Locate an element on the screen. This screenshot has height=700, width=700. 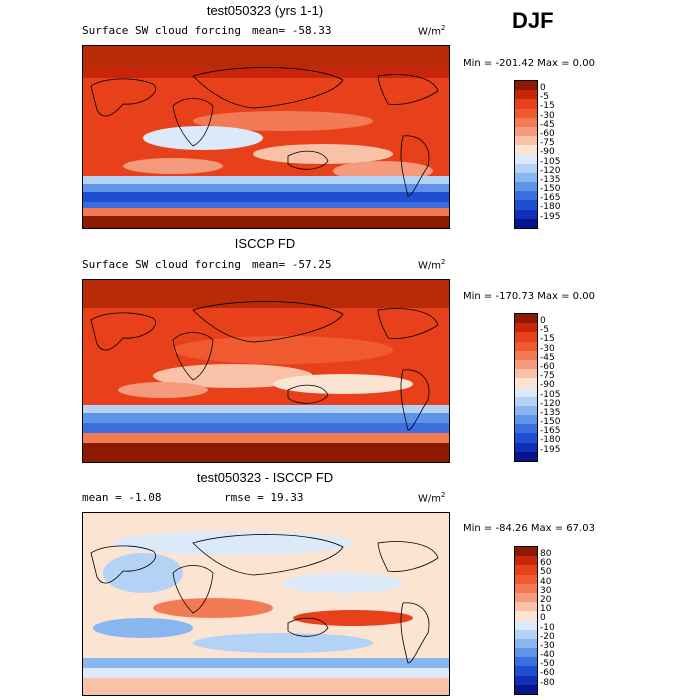
panel-2-map is located at coordinates (266, 371).